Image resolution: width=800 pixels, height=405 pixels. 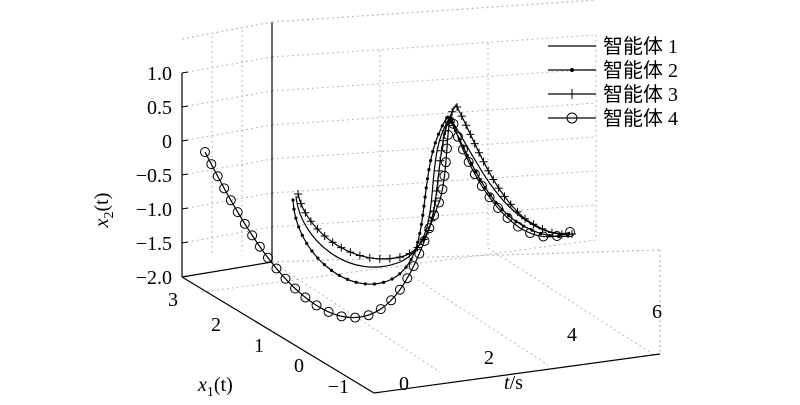 What do you see at coordinates (640, 94) in the screenshot?
I see `legend-label: 智能体 3` at bounding box center [640, 94].